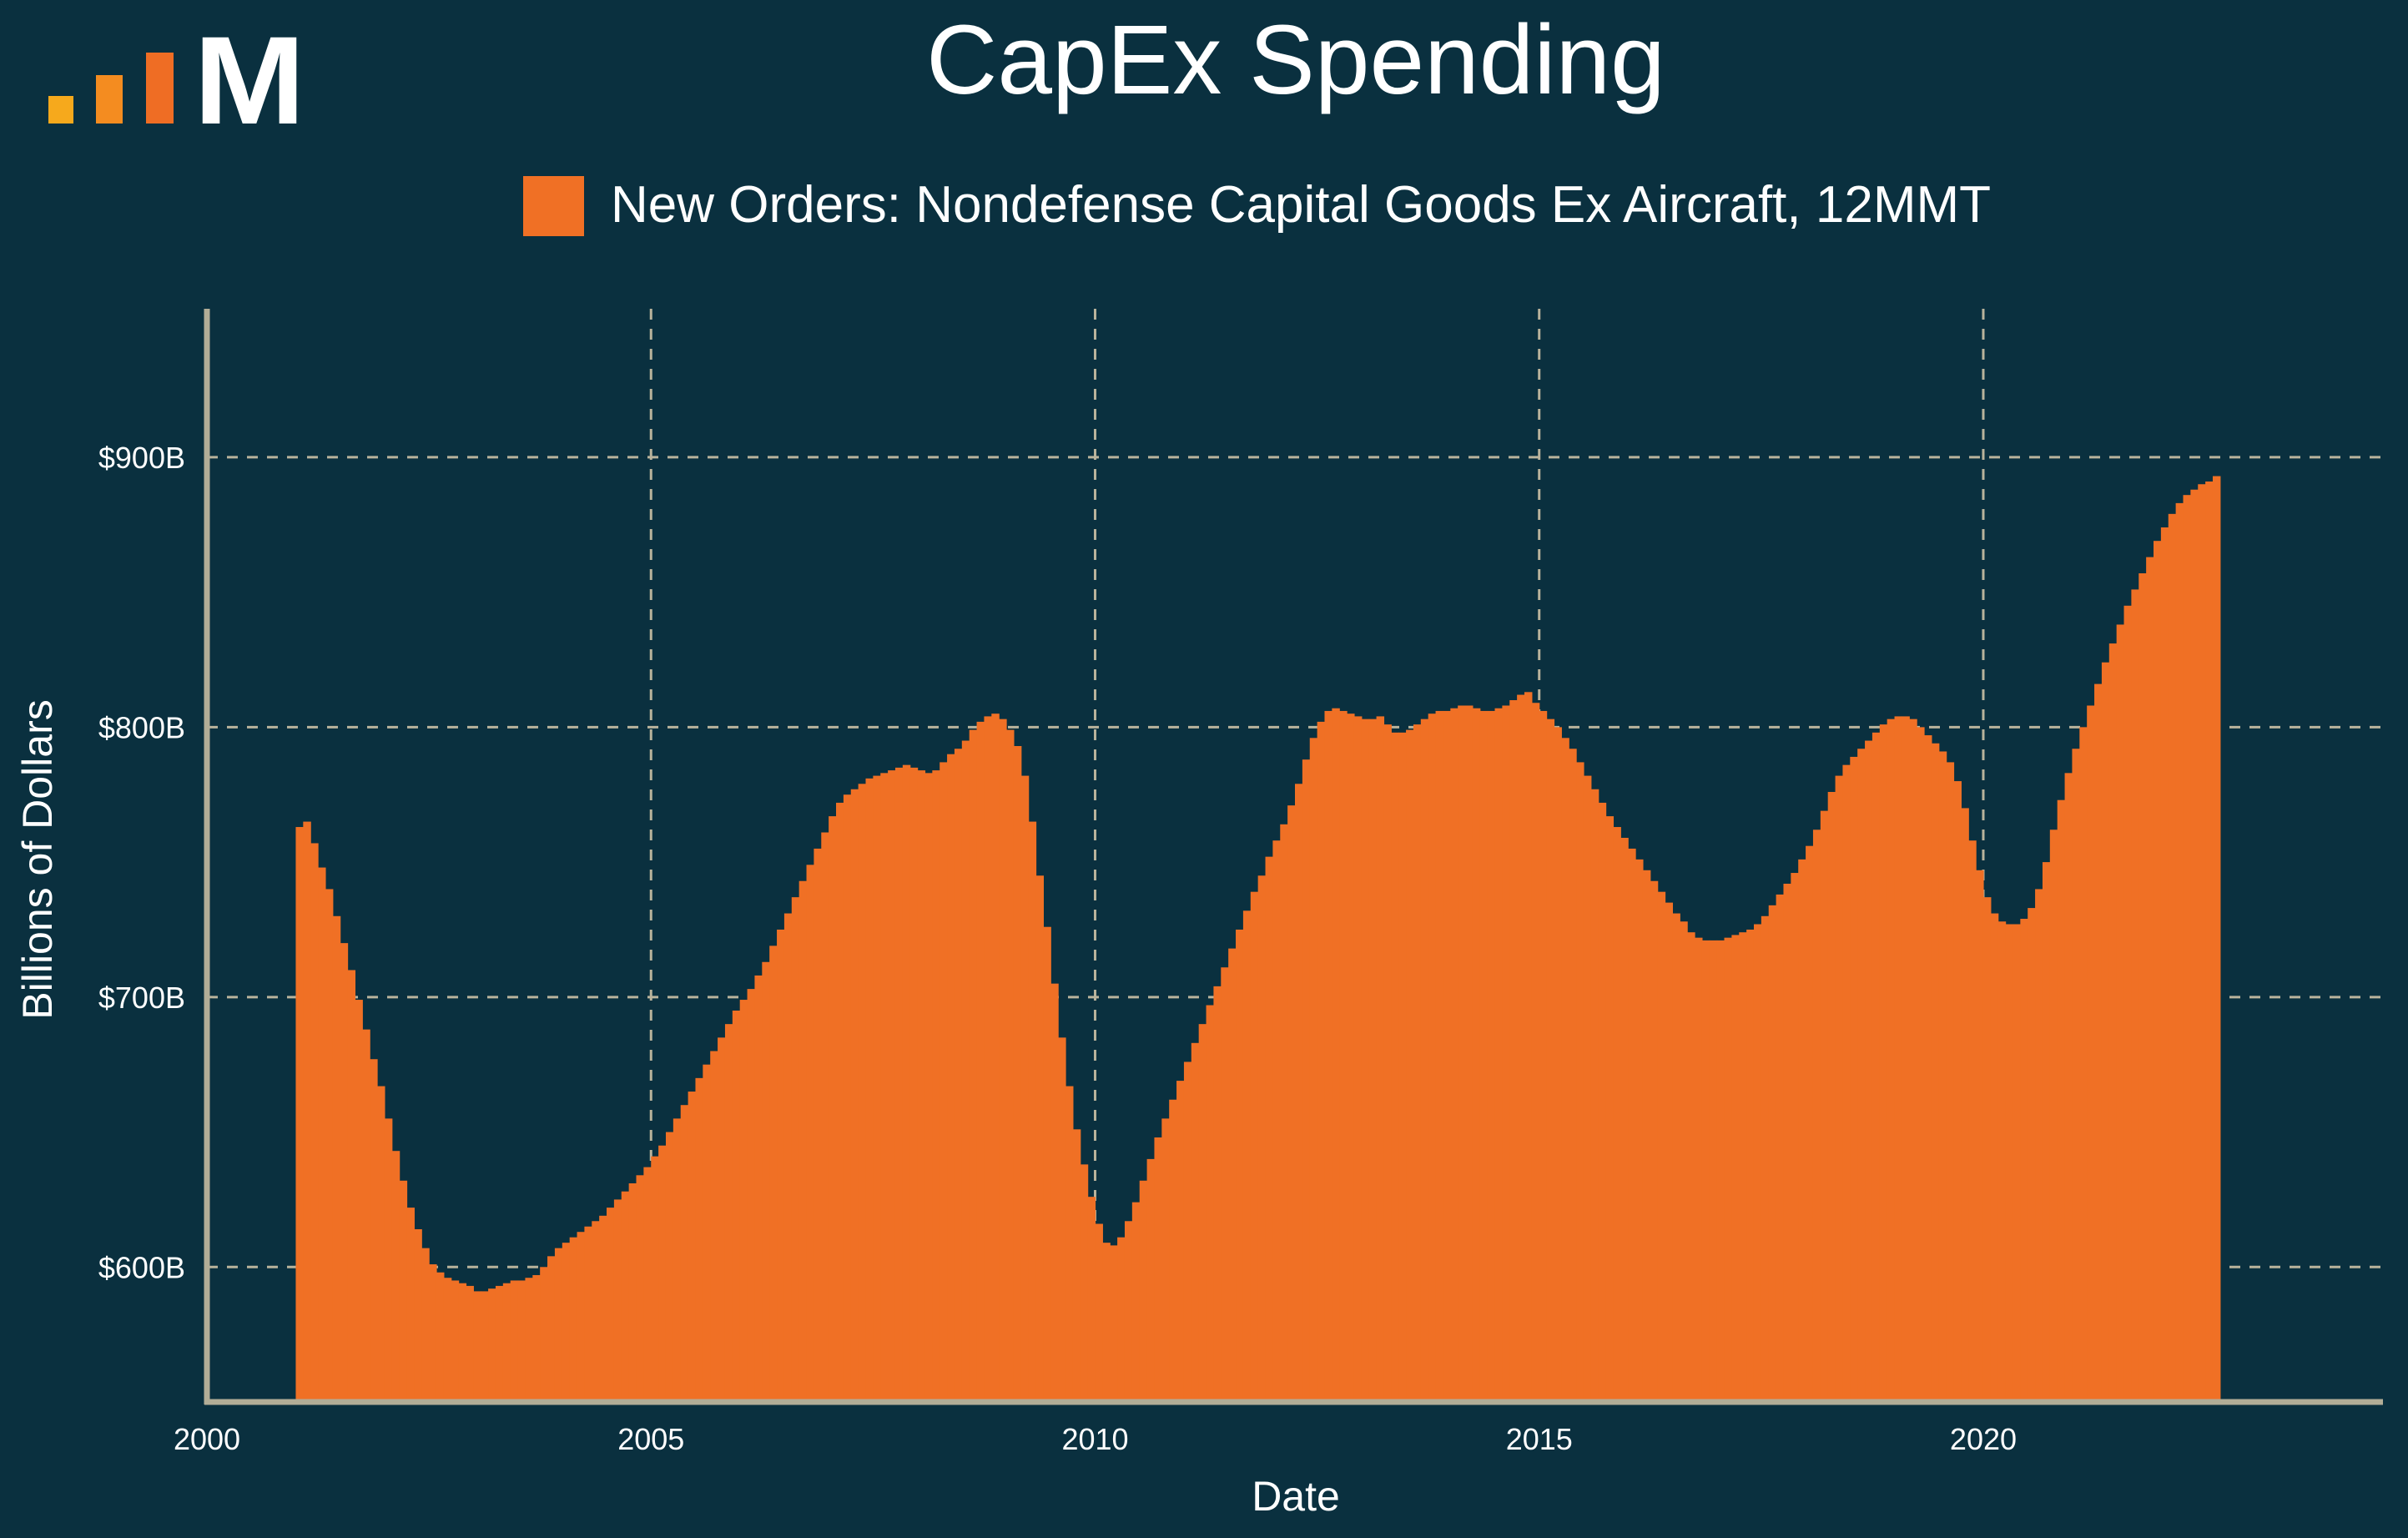 Image resolution: width=2408 pixels, height=1538 pixels. I want to click on logo-letter: M, so click(249, 80).